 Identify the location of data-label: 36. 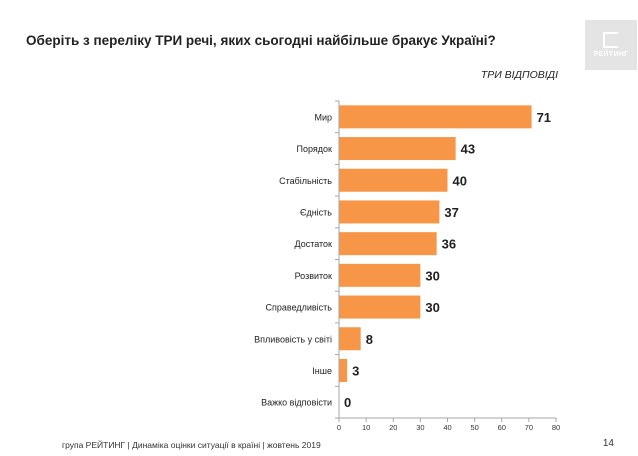
(449, 244).